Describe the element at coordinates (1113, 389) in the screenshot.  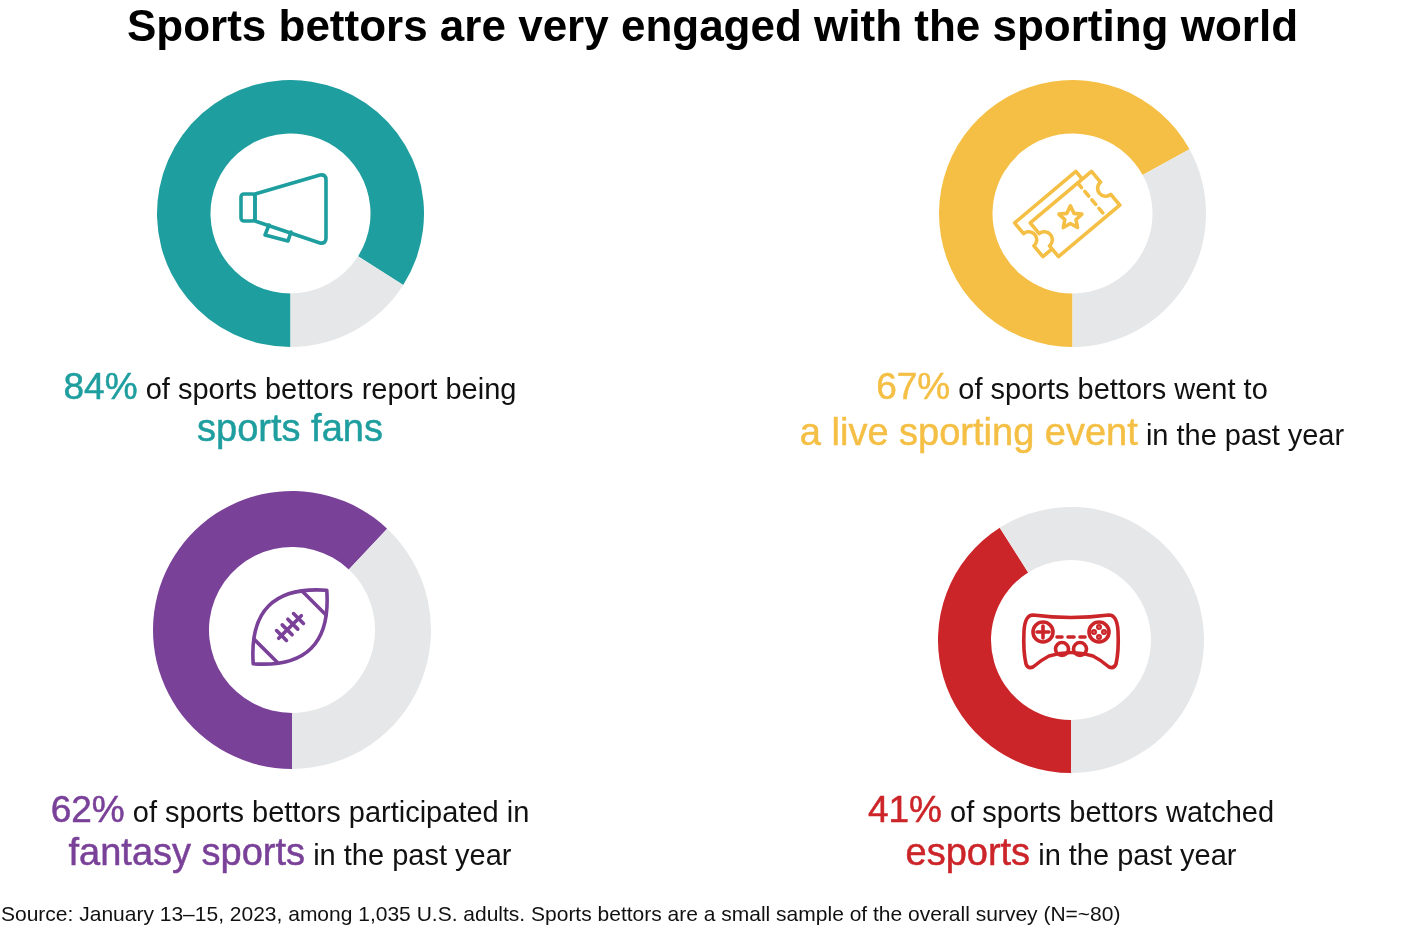
I see `text: of sports bettors went to` at that location.